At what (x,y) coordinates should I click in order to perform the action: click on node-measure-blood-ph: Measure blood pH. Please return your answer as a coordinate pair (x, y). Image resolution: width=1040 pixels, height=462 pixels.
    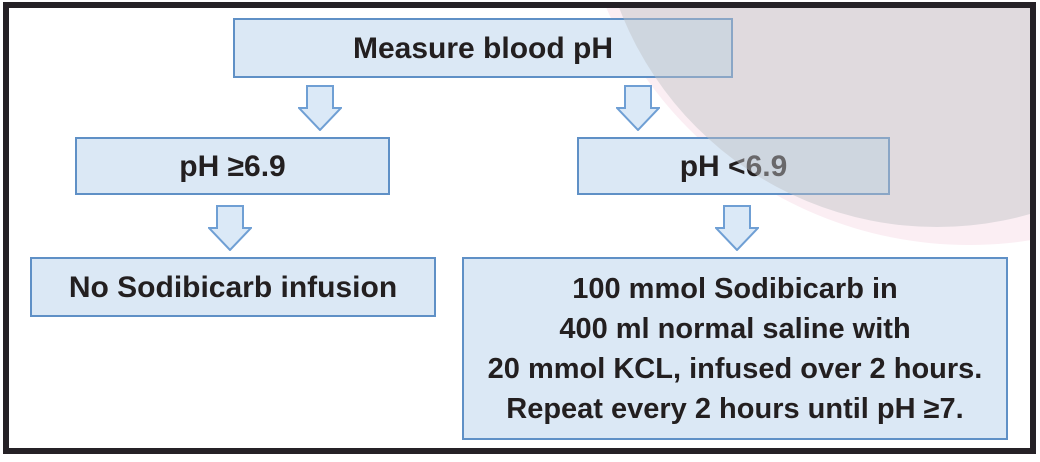
    Looking at the image, I should click on (483, 48).